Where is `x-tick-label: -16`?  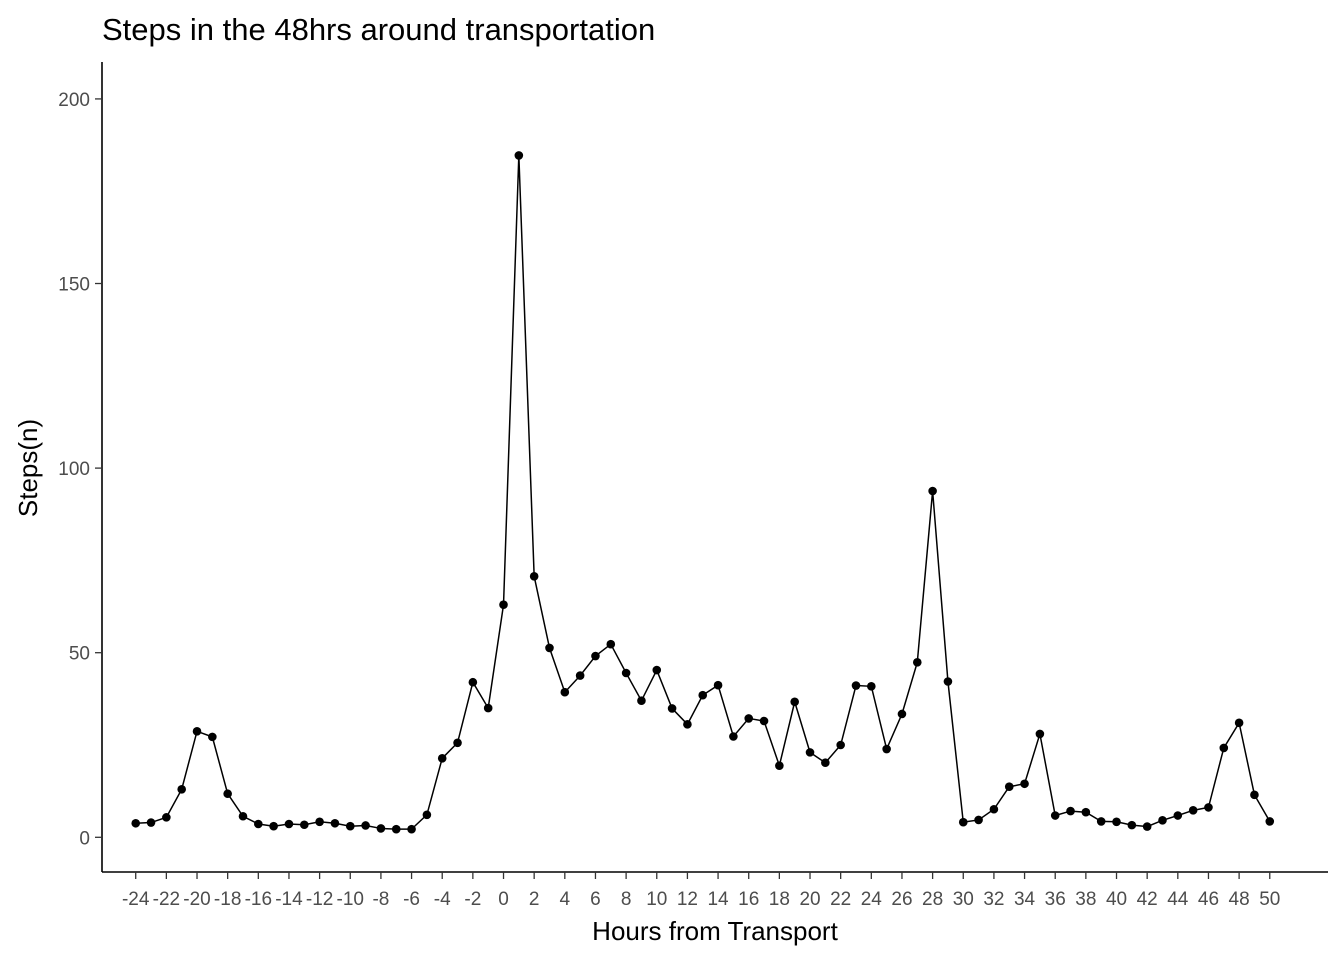
x-tick-label: -16 is located at coordinates (258, 899).